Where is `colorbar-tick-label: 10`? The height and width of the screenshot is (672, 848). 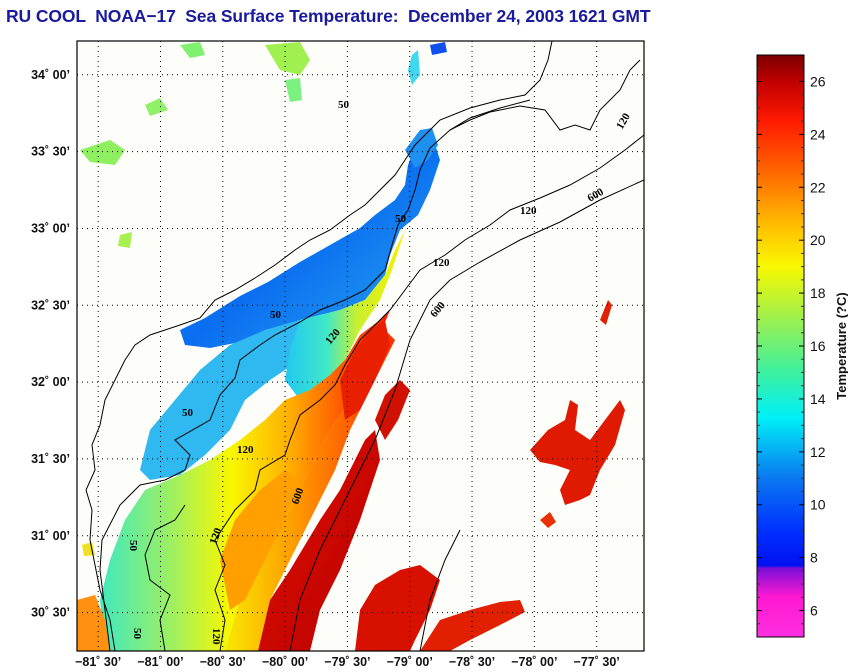
colorbar-tick-label: 10 is located at coordinates (818, 505).